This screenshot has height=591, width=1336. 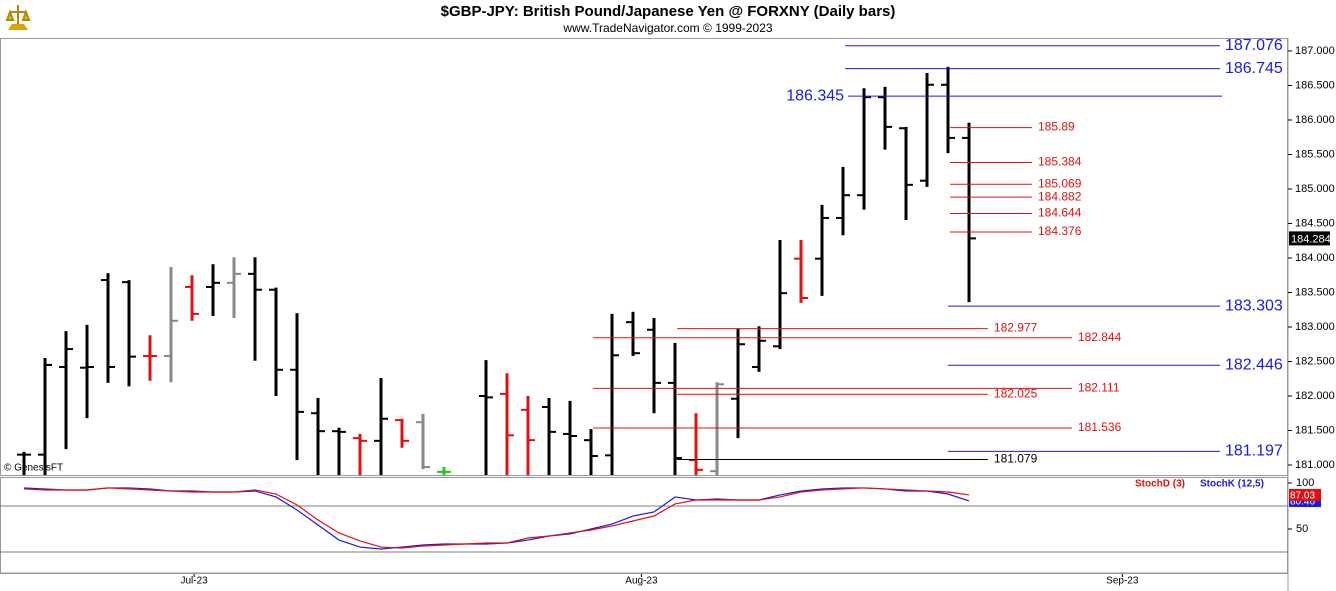 I want to click on y-tick-label: 182.500, so click(x=1315, y=361).